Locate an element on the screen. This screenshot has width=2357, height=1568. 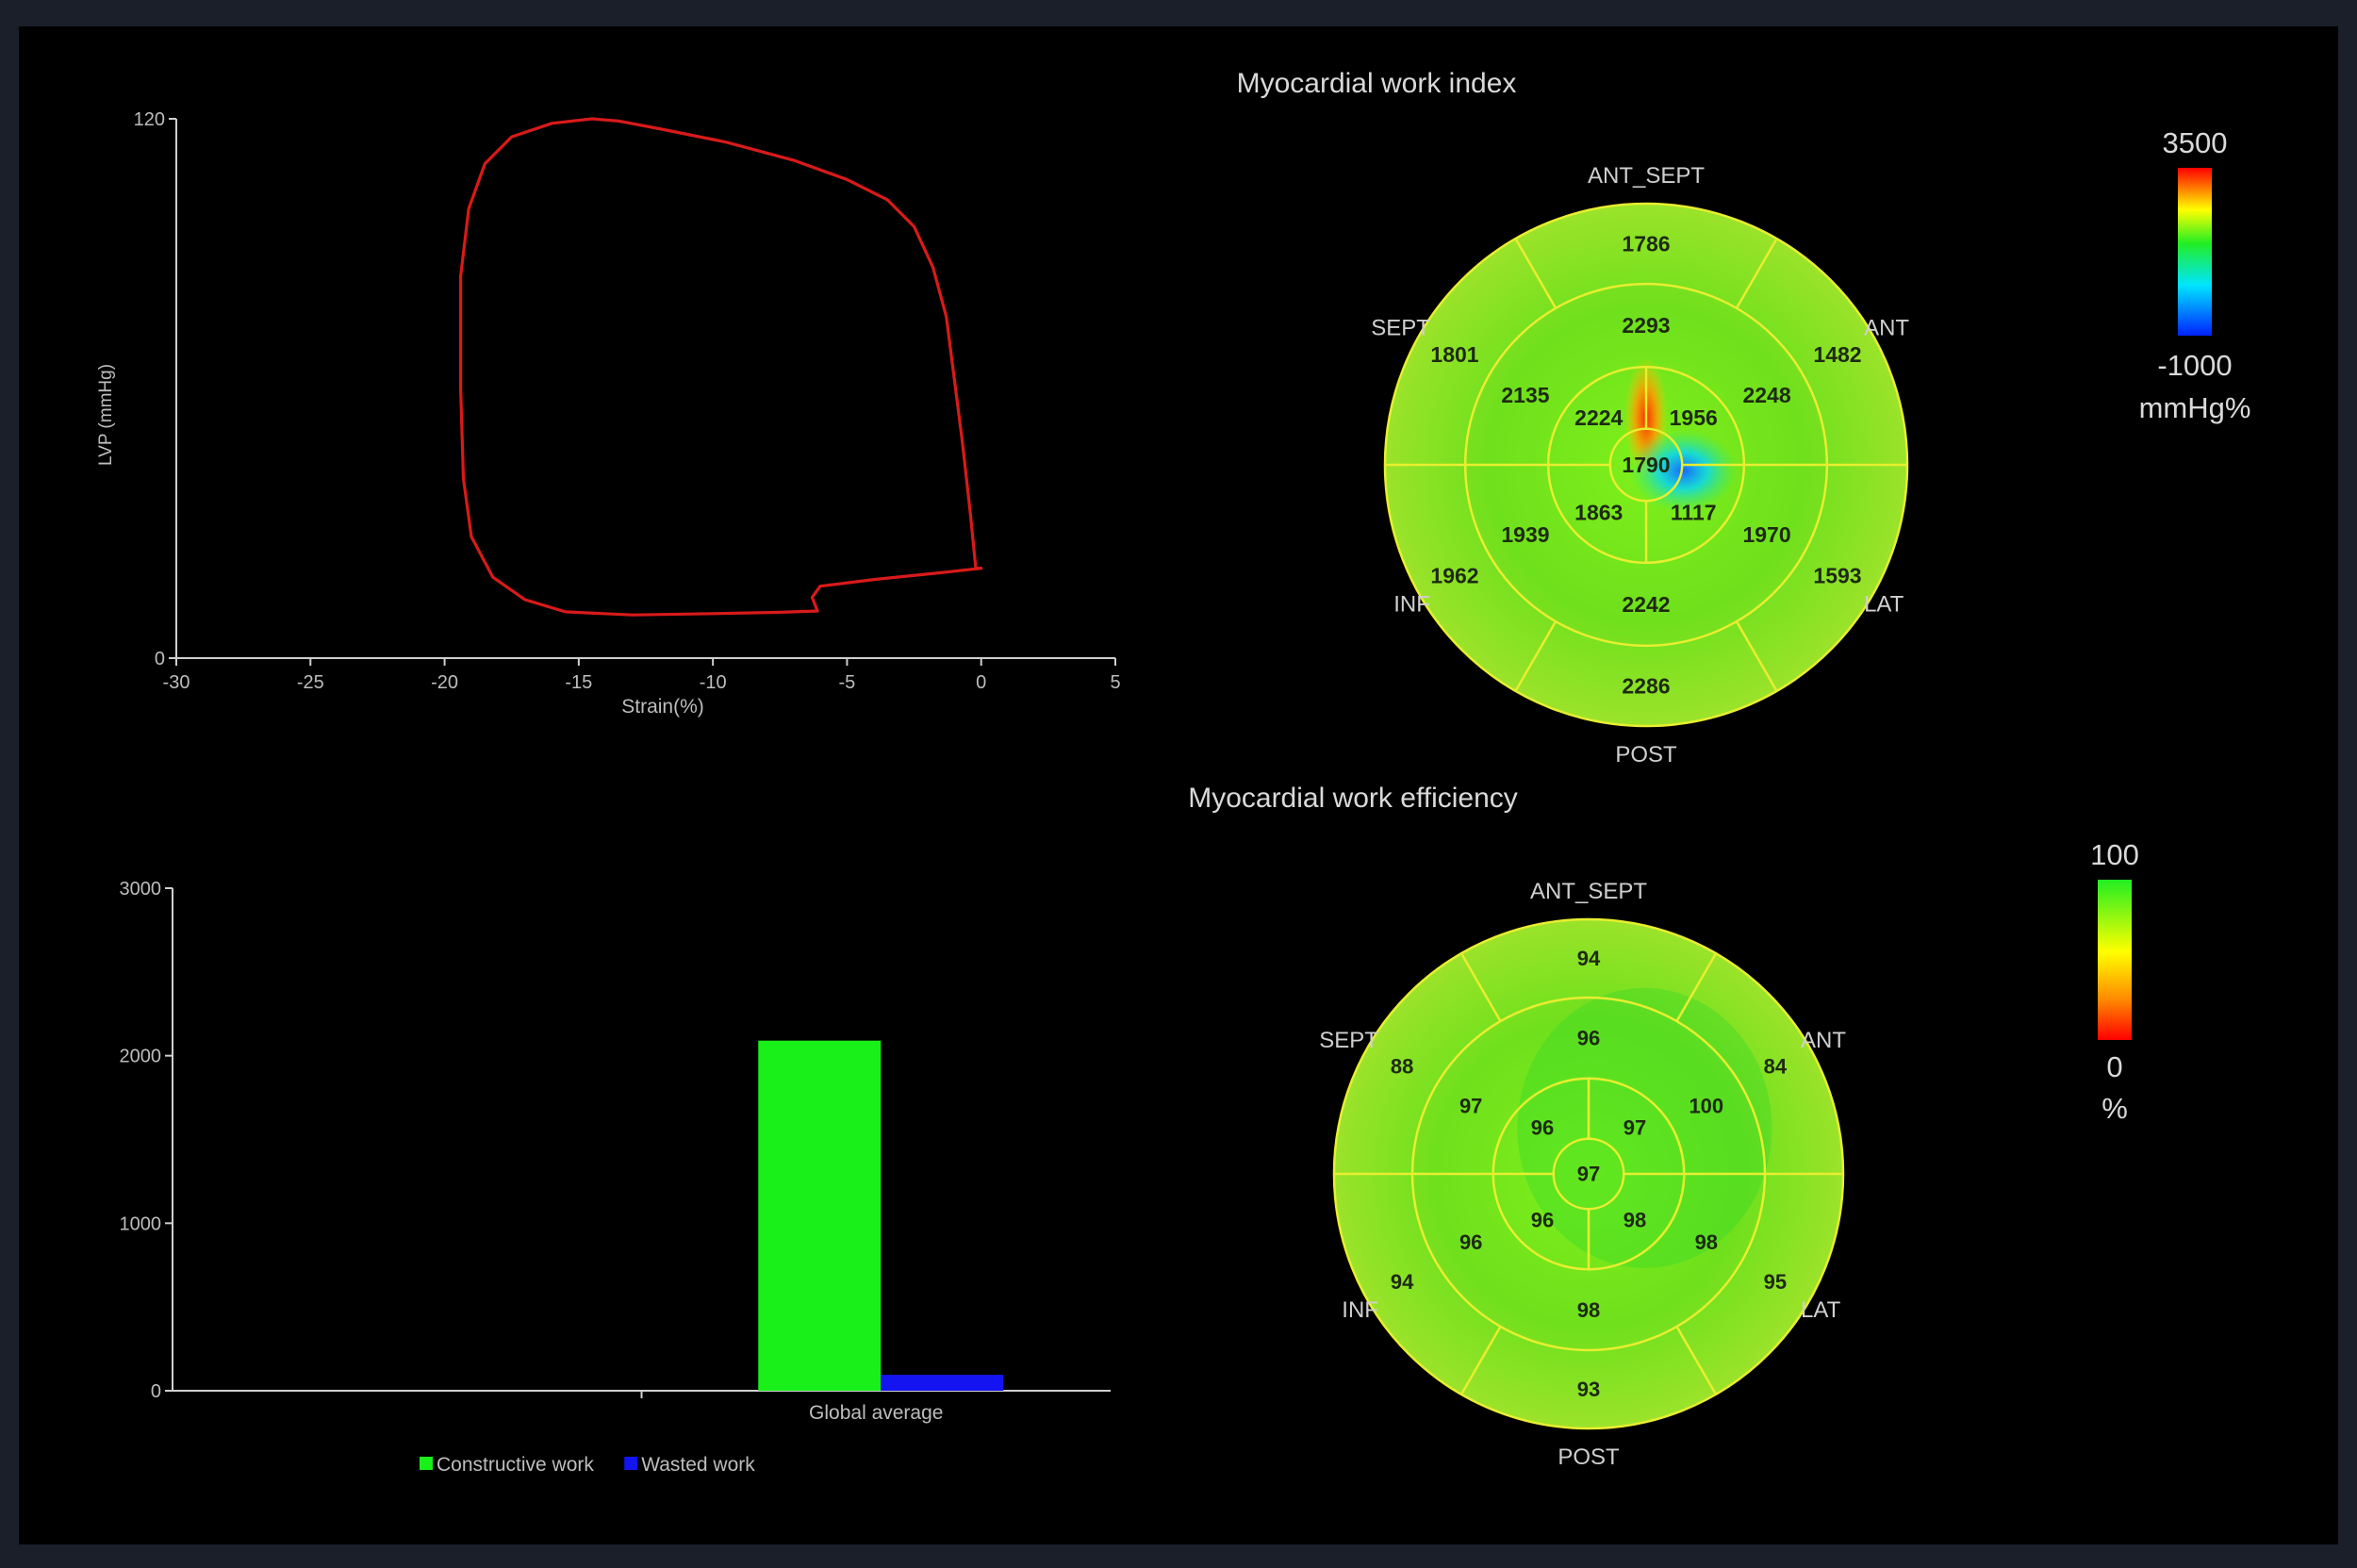
mid-segment-value: 2293 is located at coordinates (1646, 326).